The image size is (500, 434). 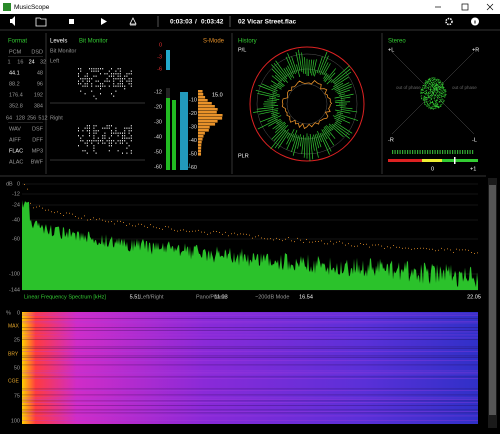 I want to click on volume-button, so click(x=12, y=21).